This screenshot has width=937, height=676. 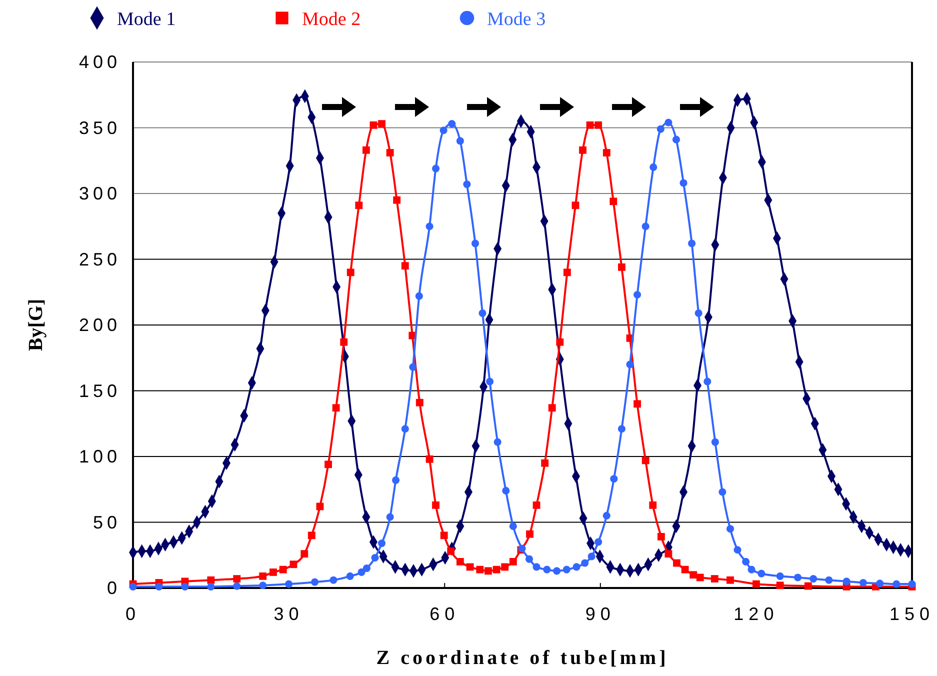 What do you see at coordinates (99, 128) in the screenshot?
I see `y-tick-label: 350` at bounding box center [99, 128].